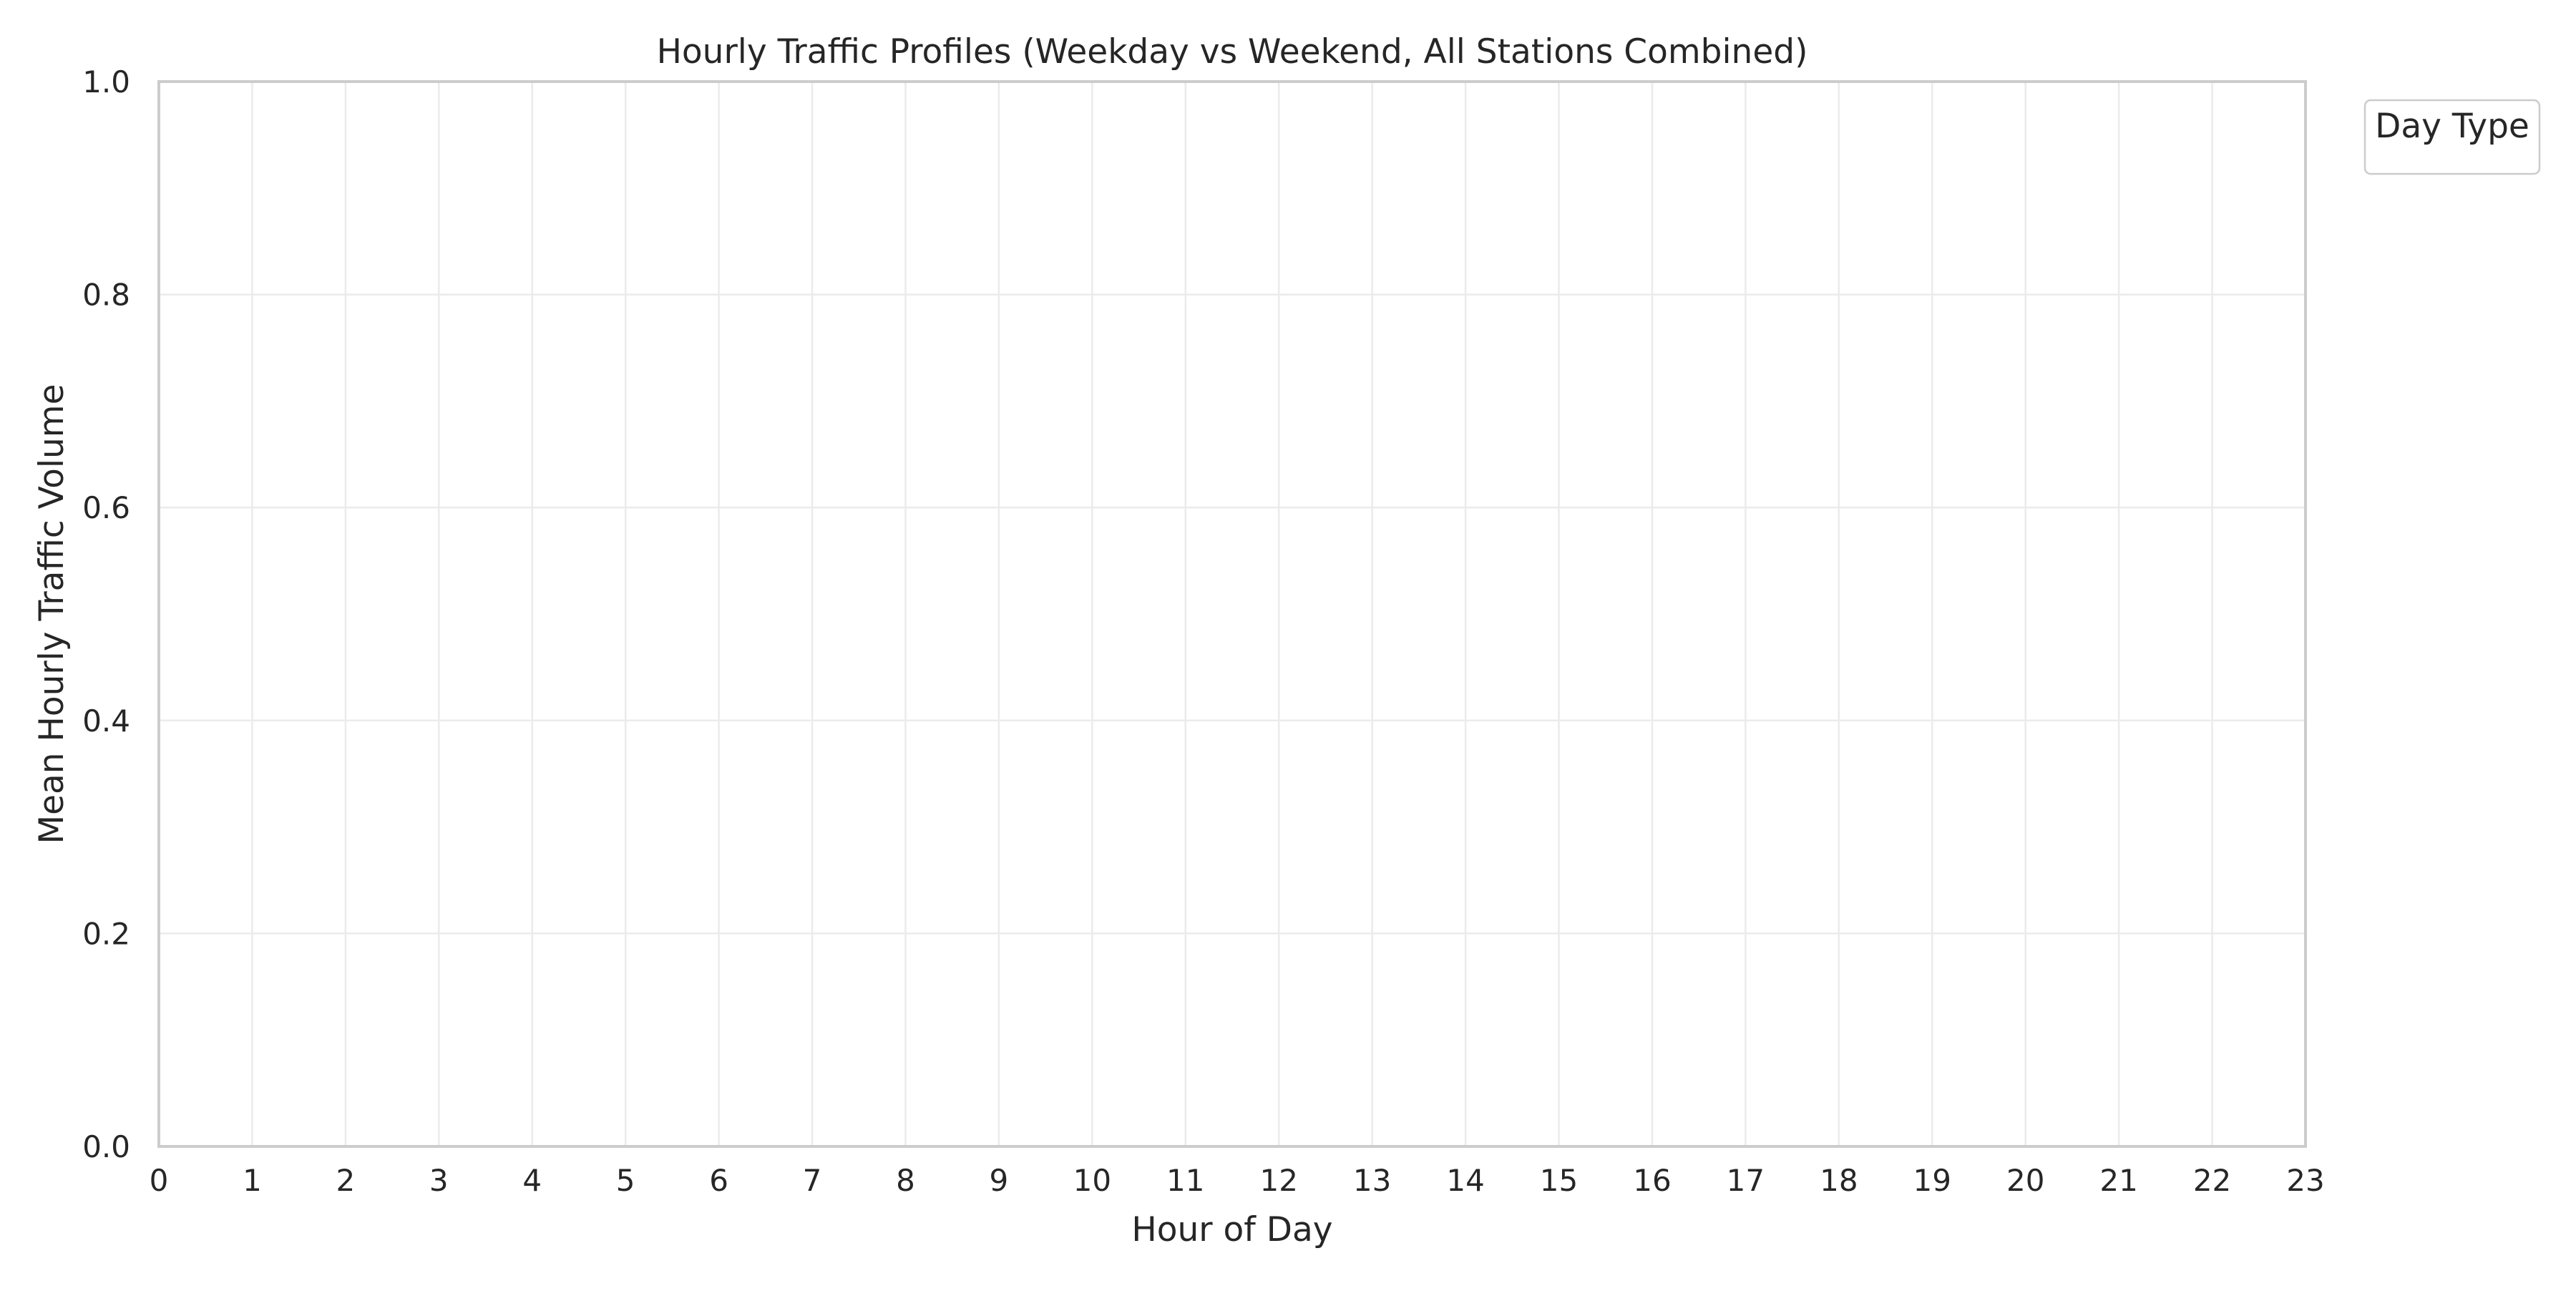 This screenshot has height=1291, width=2576. I want to click on x-tick-label: 19, so click(1932, 1180).